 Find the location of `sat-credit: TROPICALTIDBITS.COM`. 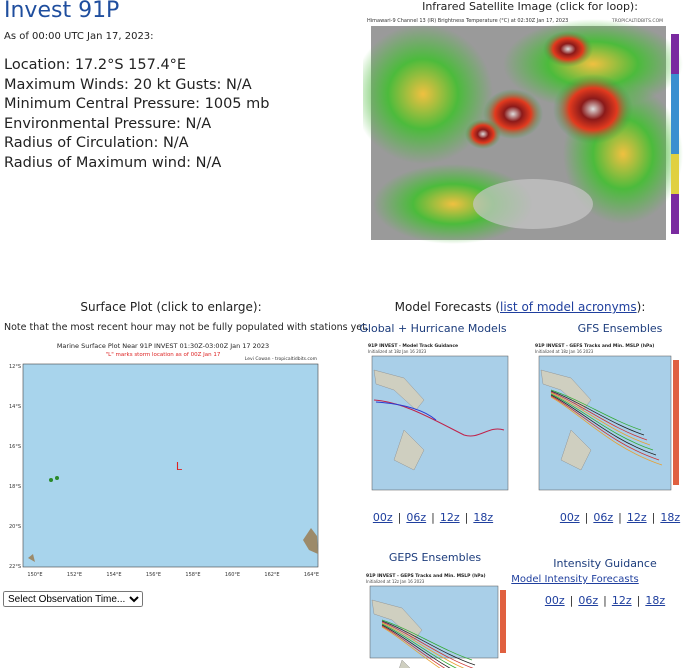

sat-credit: TROPICALTIDBITS.COM is located at coordinates (637, 21).